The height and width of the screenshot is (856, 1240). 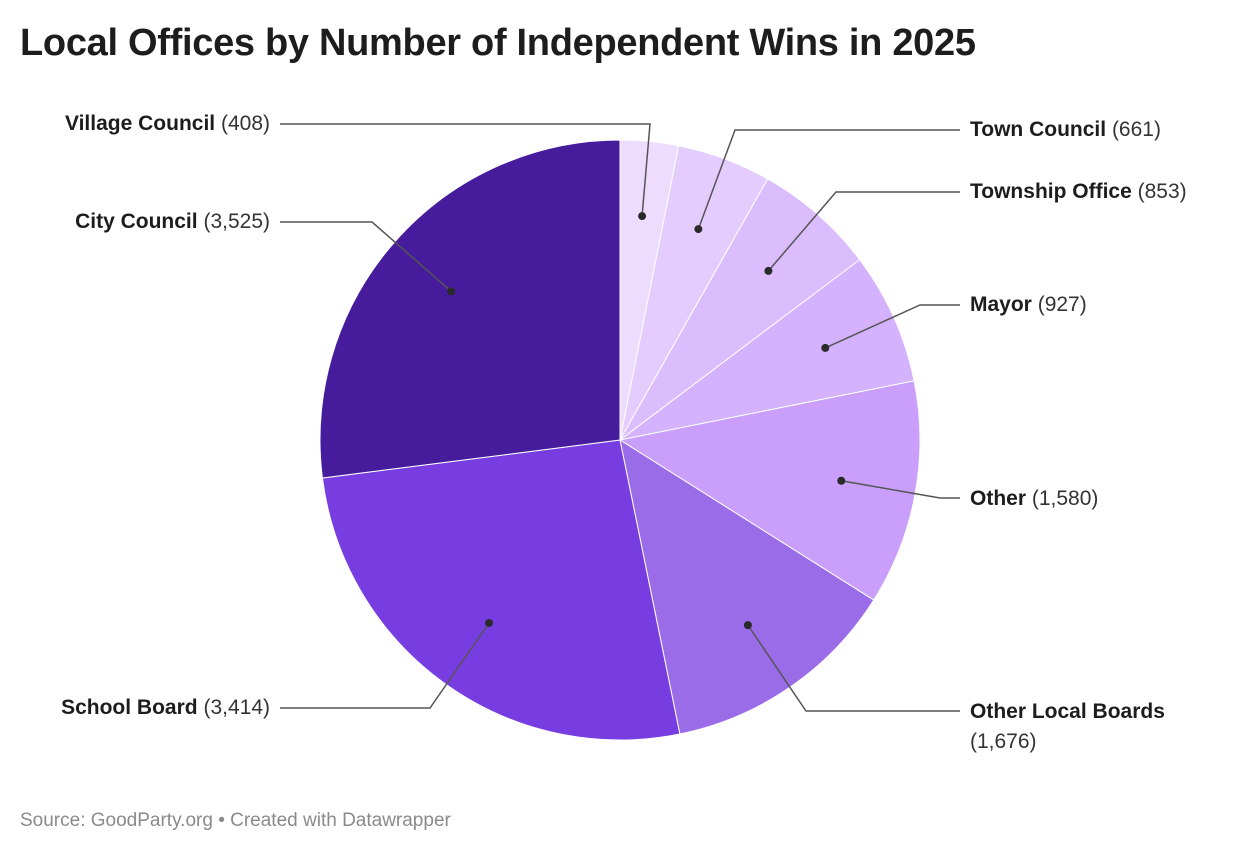 I want to click on label-school-board: School Board (3,414), so click(x=165, y=707).